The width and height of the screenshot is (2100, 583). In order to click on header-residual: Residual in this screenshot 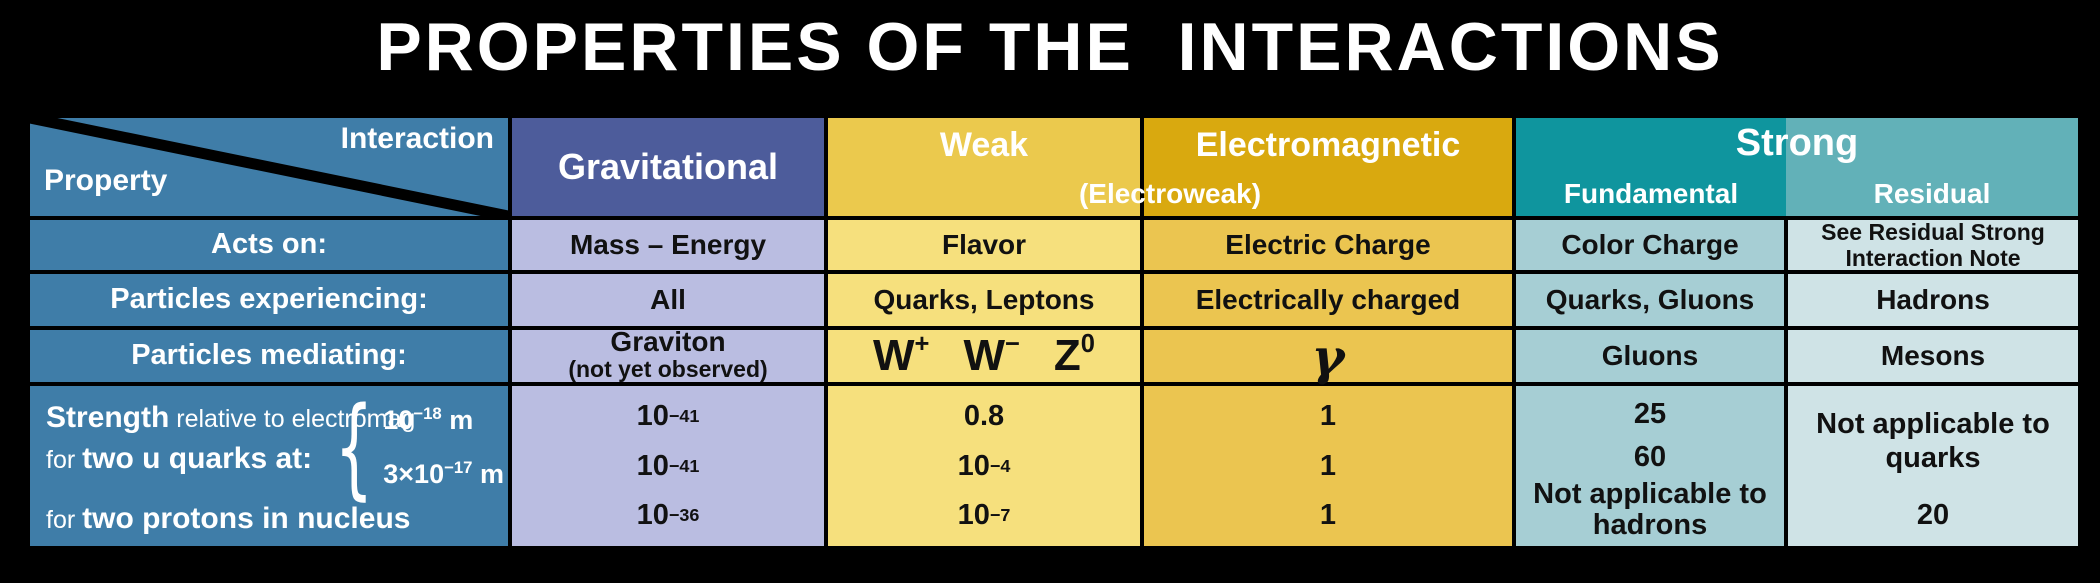, I will do `click(1932, 193)`.